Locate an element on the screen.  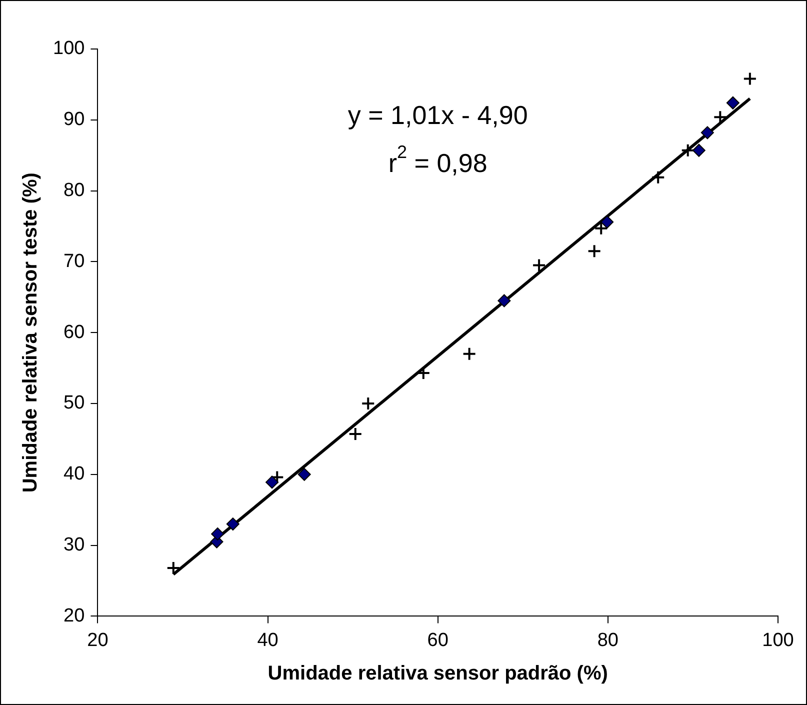
x-tick-label: 60 is located at coordinates (437, 640).